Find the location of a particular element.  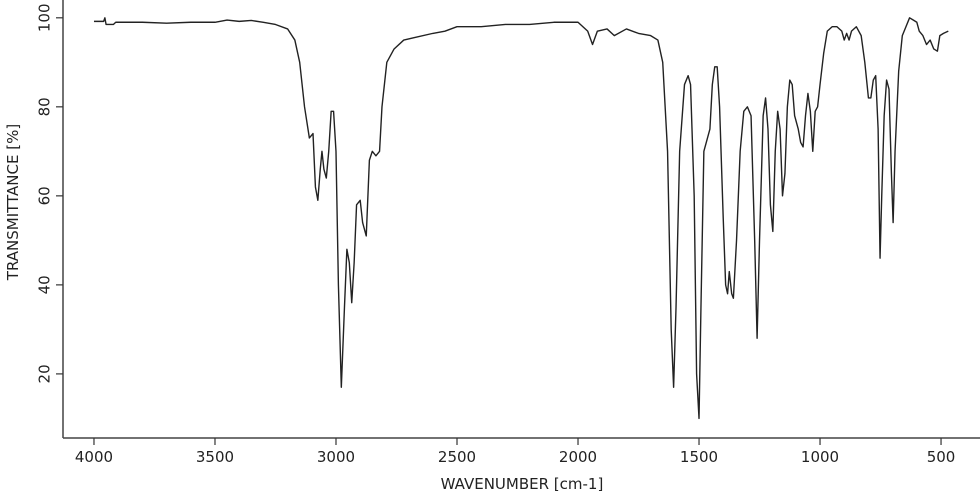

x-tick-label: 2000 is located at coordinates (578, 457).